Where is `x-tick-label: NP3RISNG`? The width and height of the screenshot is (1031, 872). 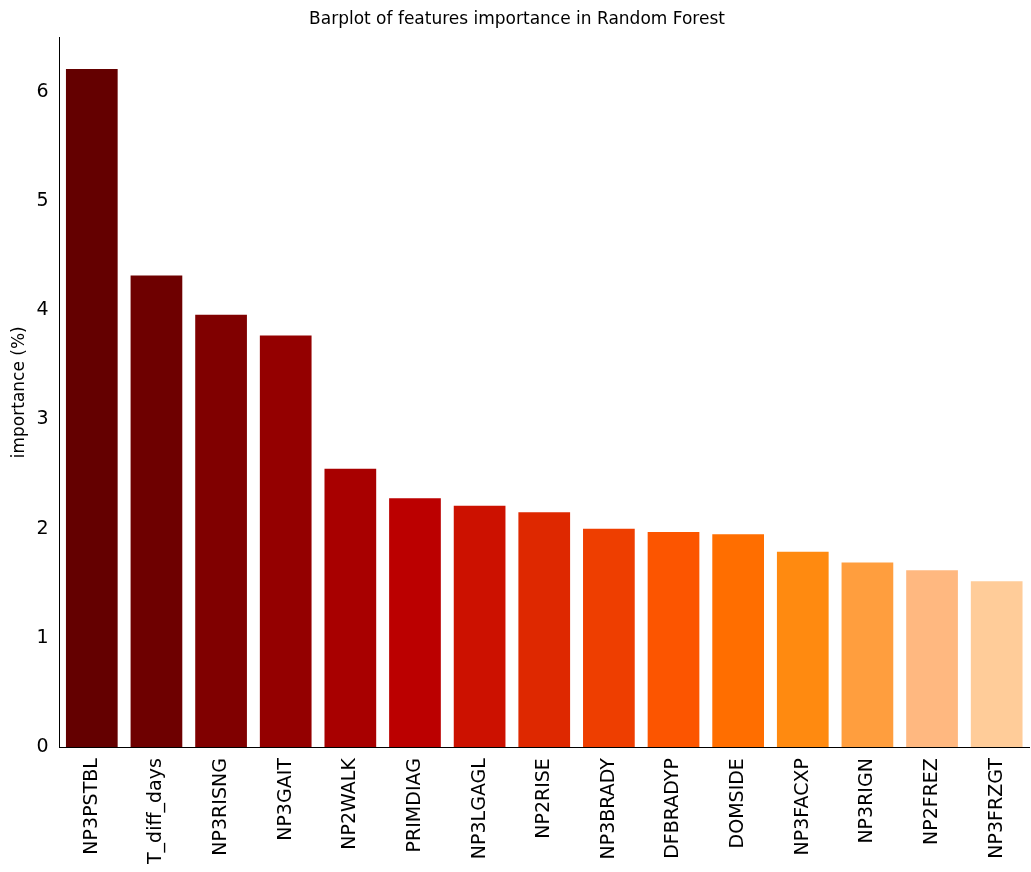
x-tick-label: NP3RISNG is located at coordinates (219, 807).